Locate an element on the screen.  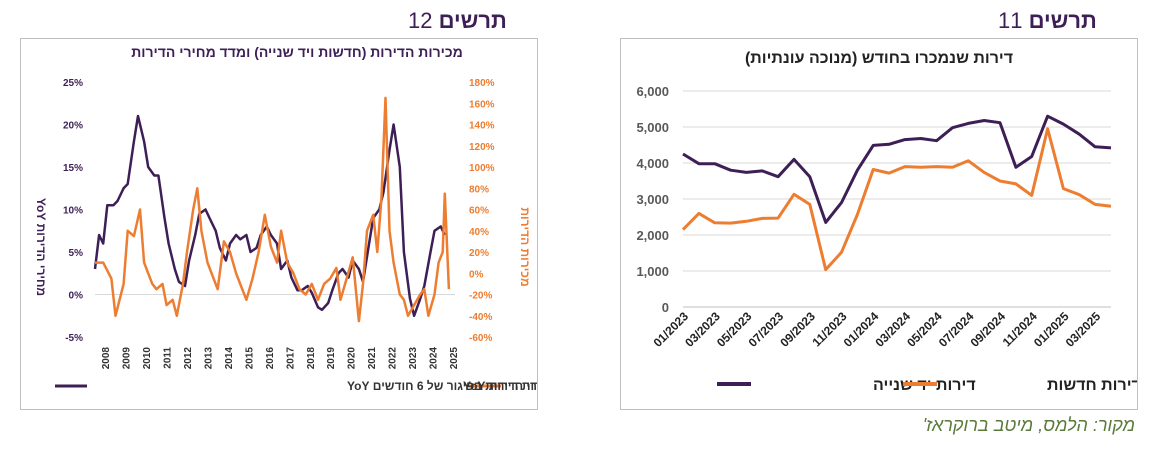
chart-11-legend-new: דירות חדשות is located at coordinates (1092, 385).